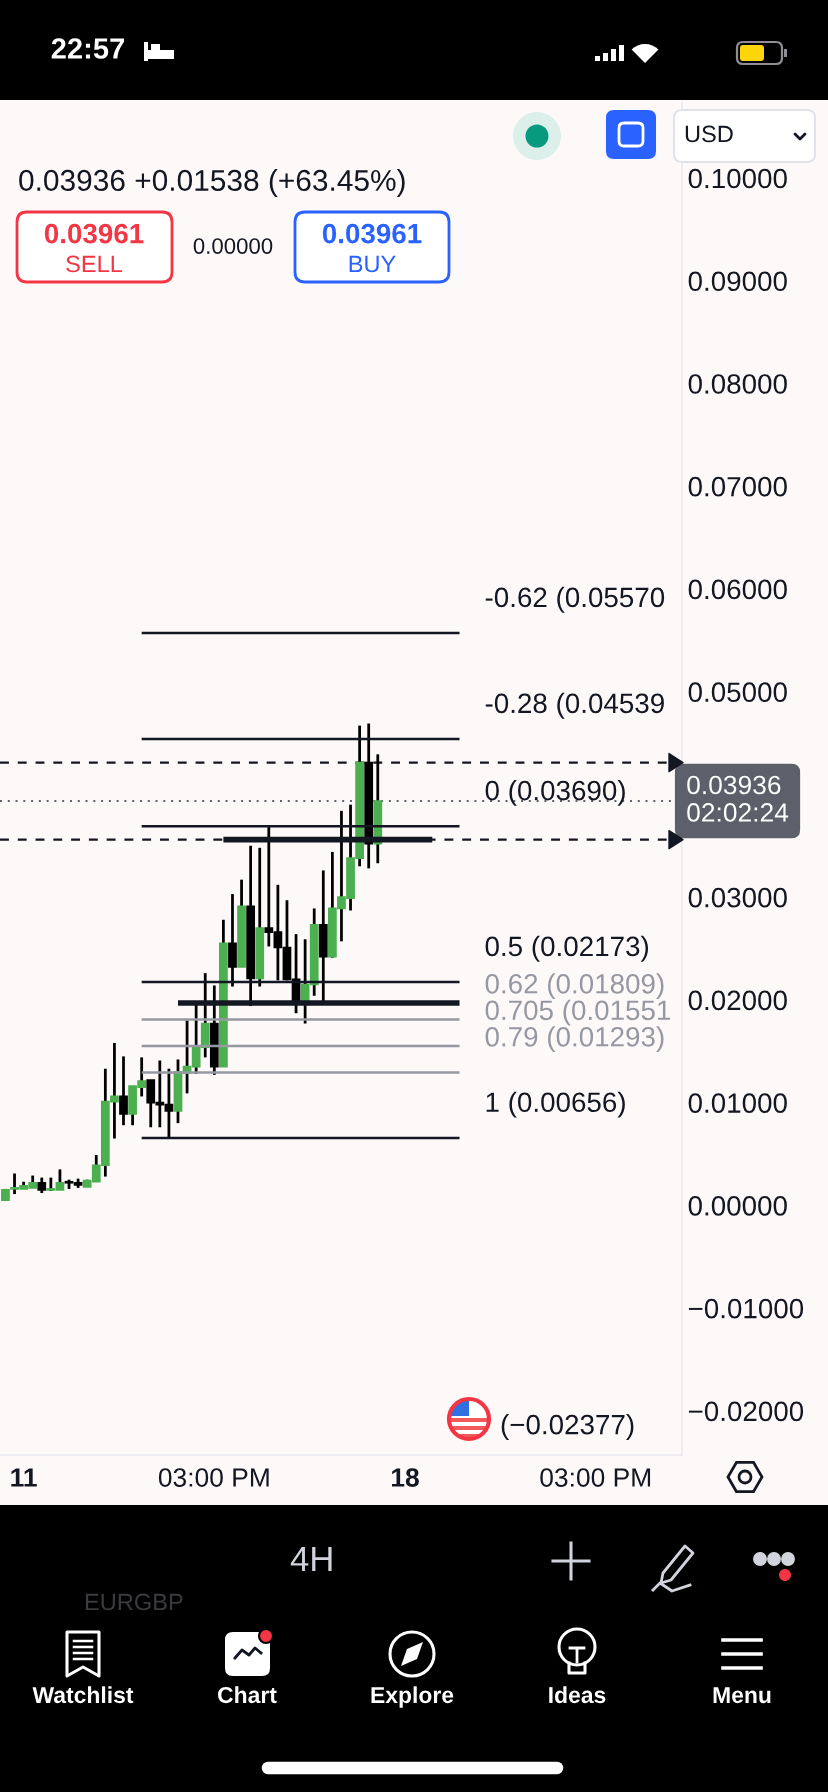 The width and height of the screenshot is (828, 1792). I want to click on y-tick-label: 0.03000, so click(737, 897).